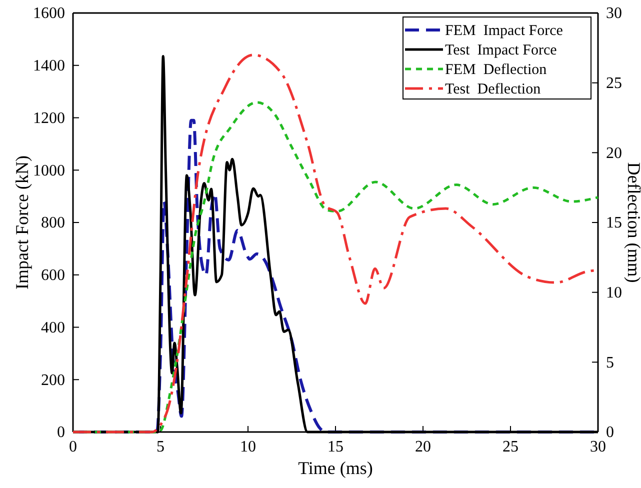 Image resolution: width=641 pixels, height=488 pixels. Describe the element at coordinates (248, 447) in the screenshot. I see `x-tick-label: 10` at that location.